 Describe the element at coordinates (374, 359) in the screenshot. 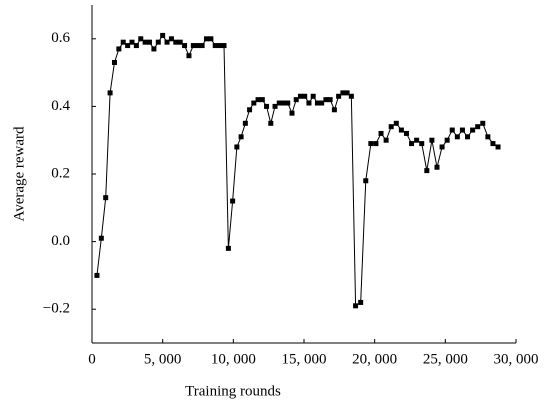

I see `x-tick-label: 20, 000` at that location.